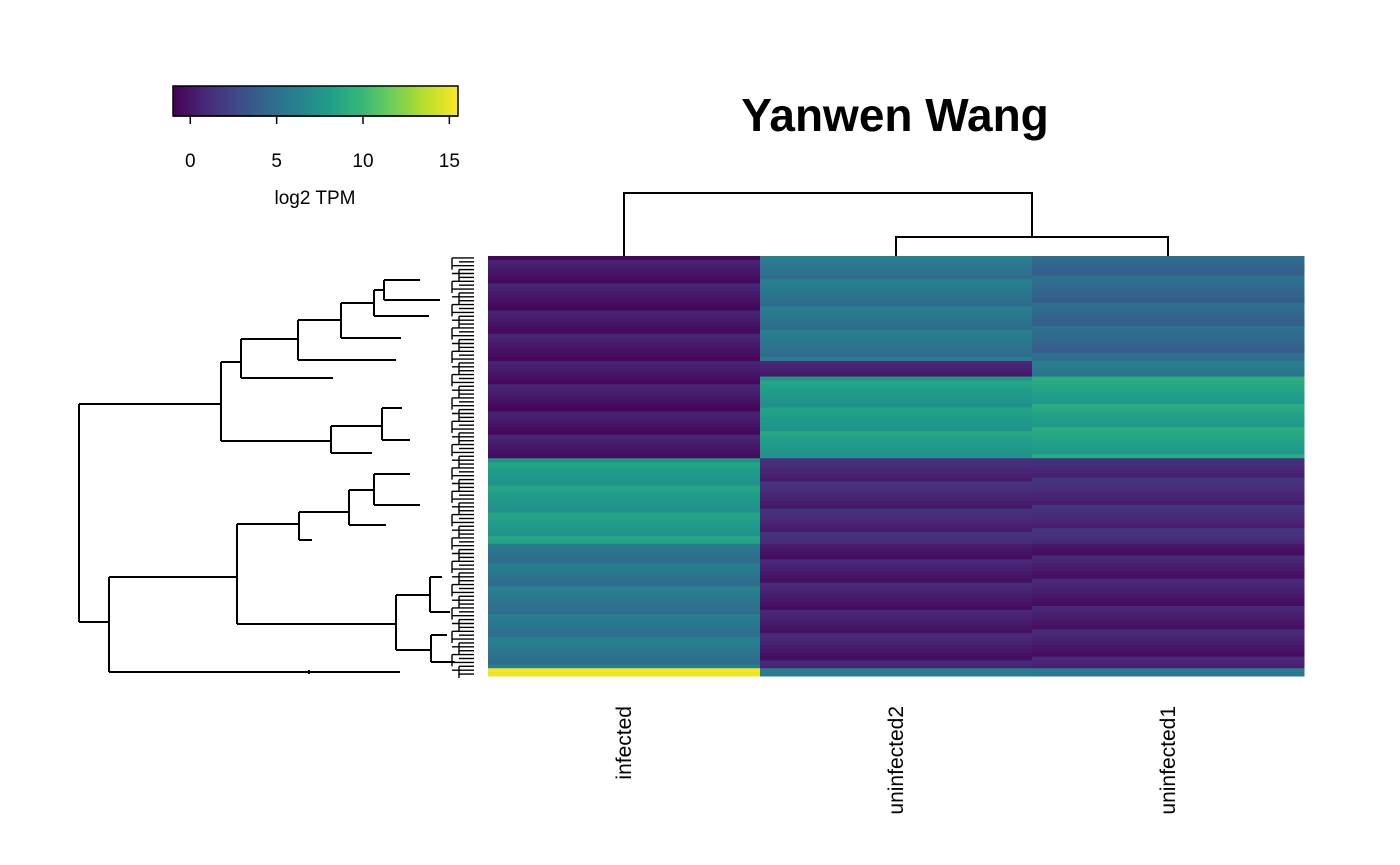 The image size is (1400, 865). Describe the element at coordinates (316, 147) in the screenshot. I see `colorbar-legend: 0 5 10 15 log2 TPM` at that location.